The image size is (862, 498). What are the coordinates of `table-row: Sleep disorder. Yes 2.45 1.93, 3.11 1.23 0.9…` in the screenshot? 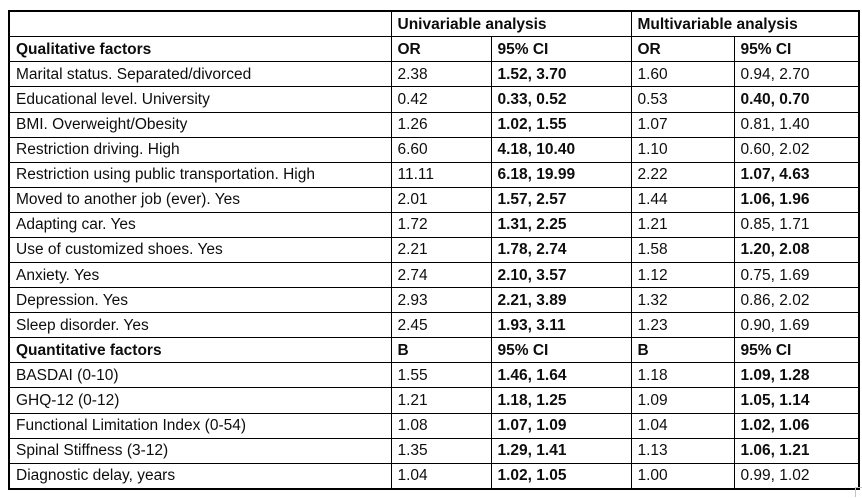 It's located at (434, 325).